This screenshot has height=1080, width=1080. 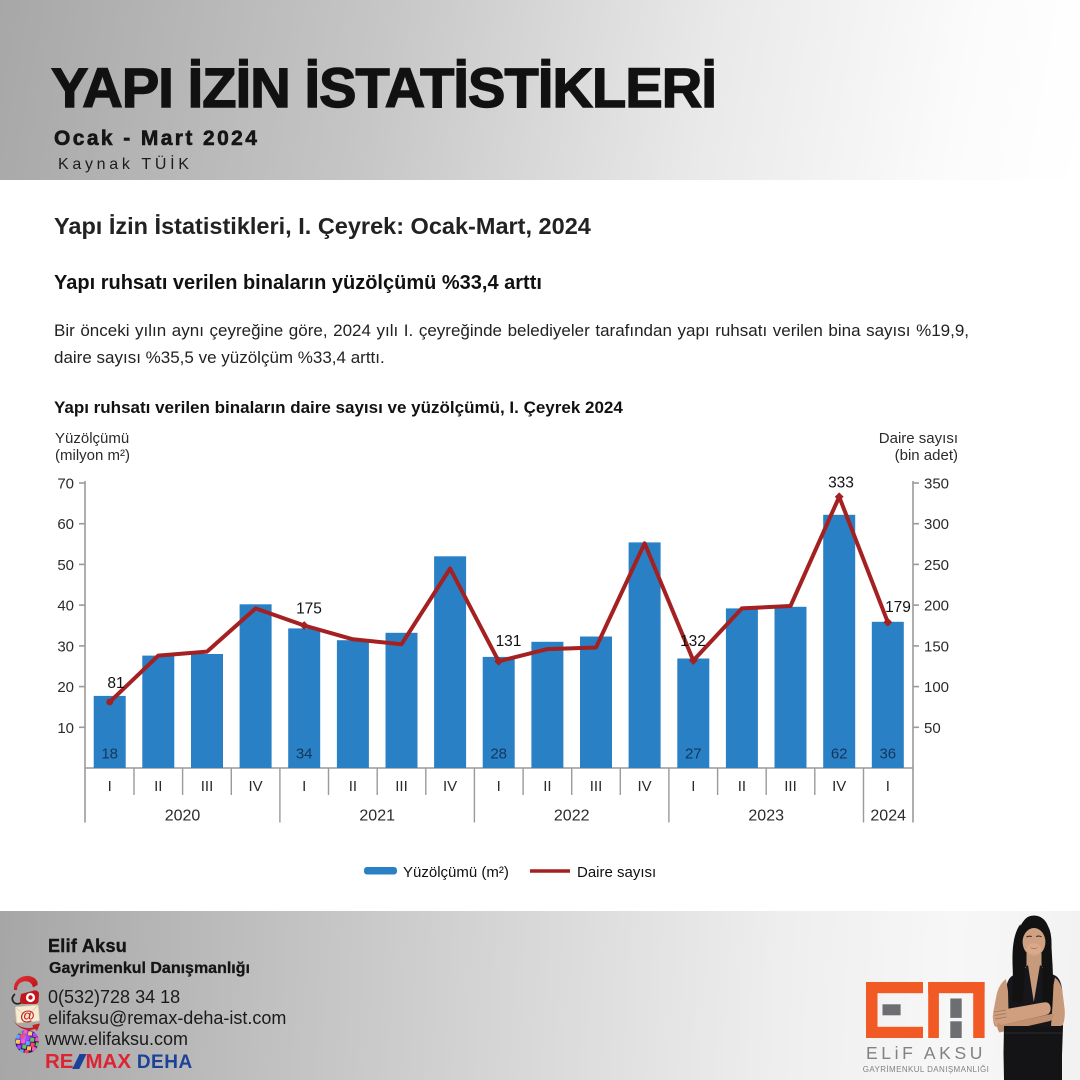 I want to click on svg-text: 60, so click(x=65, y=524).